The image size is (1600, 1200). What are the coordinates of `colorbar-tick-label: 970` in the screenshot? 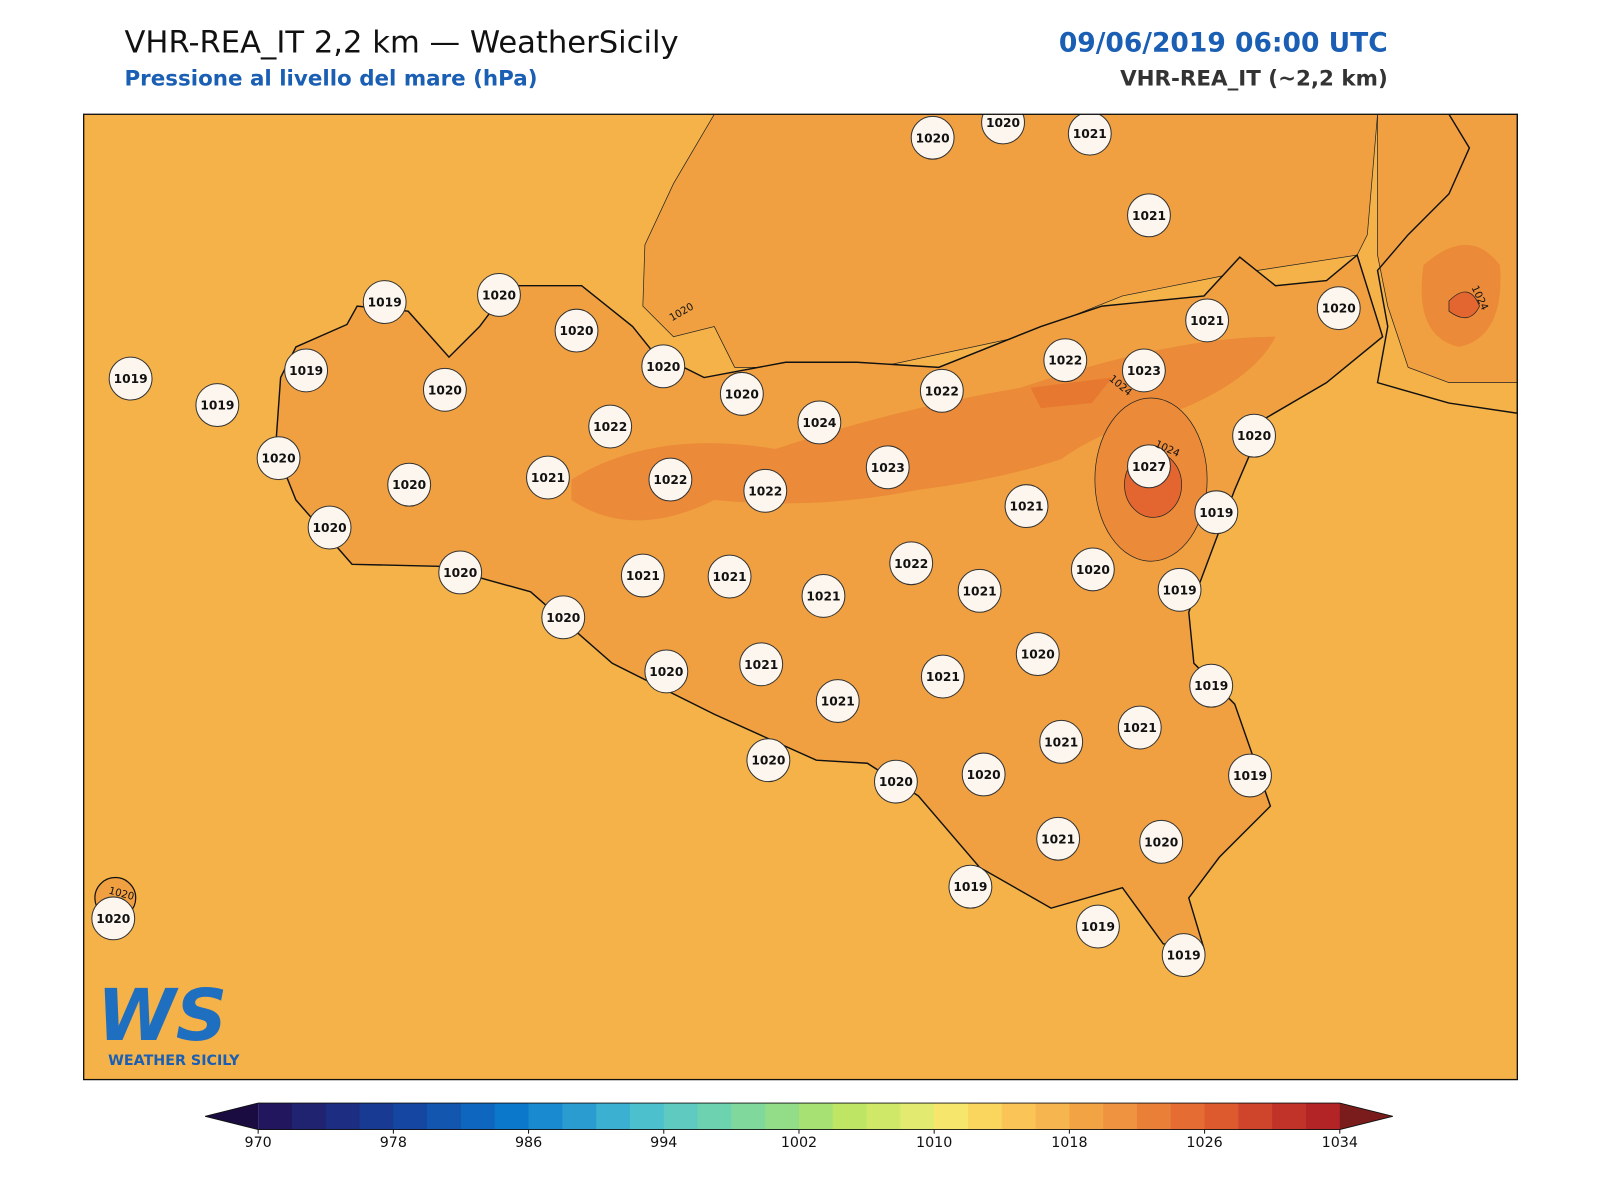 It's located at (258, 1143).